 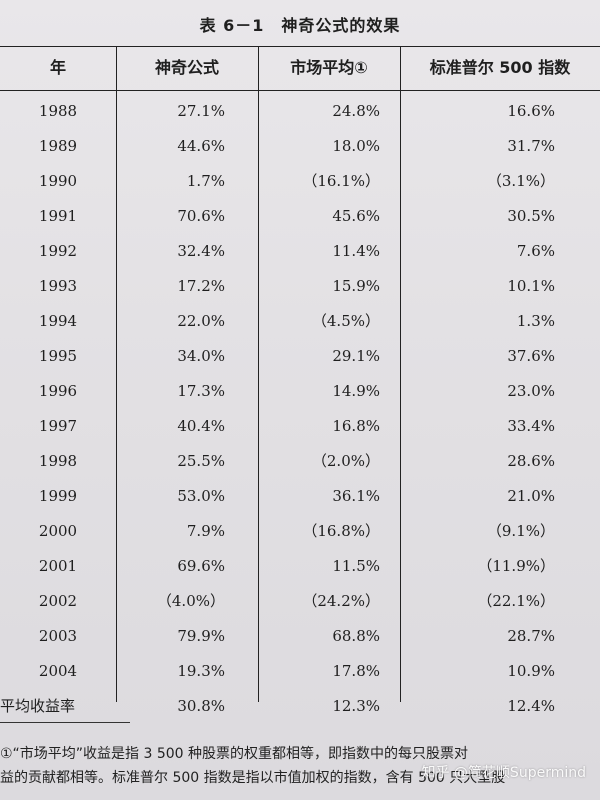 I want to click on watermark: 知乎 @简花顺Supermind, so click(x=503, y=773).